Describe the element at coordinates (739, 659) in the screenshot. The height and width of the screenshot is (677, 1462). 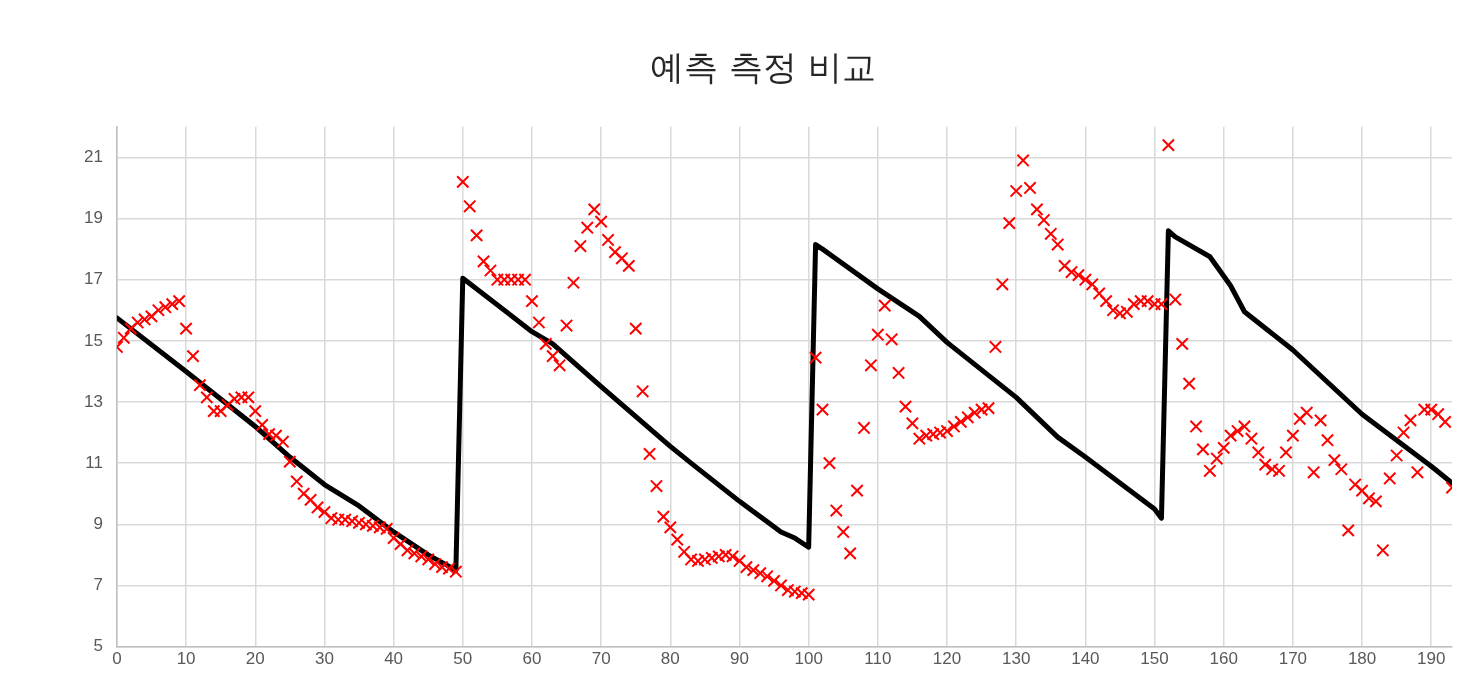
I see `x-tick-label: 90` at that location.